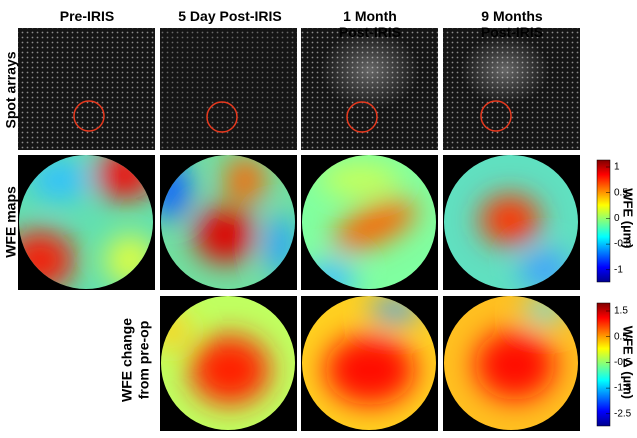 The image size is (637, 438). What do you see at coordinates (628, 218) in the screenshot?
I see `colorbar-label: WFE (µm)` at bounding box center [628, 218].